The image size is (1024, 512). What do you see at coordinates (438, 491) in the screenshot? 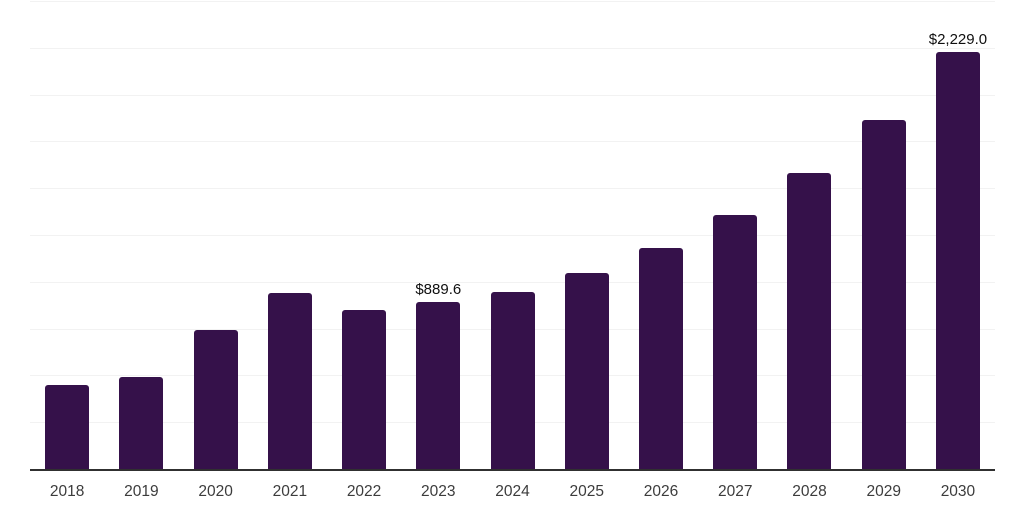
I see `x-tick-2023: 2023` at bounding box center [438, 491].